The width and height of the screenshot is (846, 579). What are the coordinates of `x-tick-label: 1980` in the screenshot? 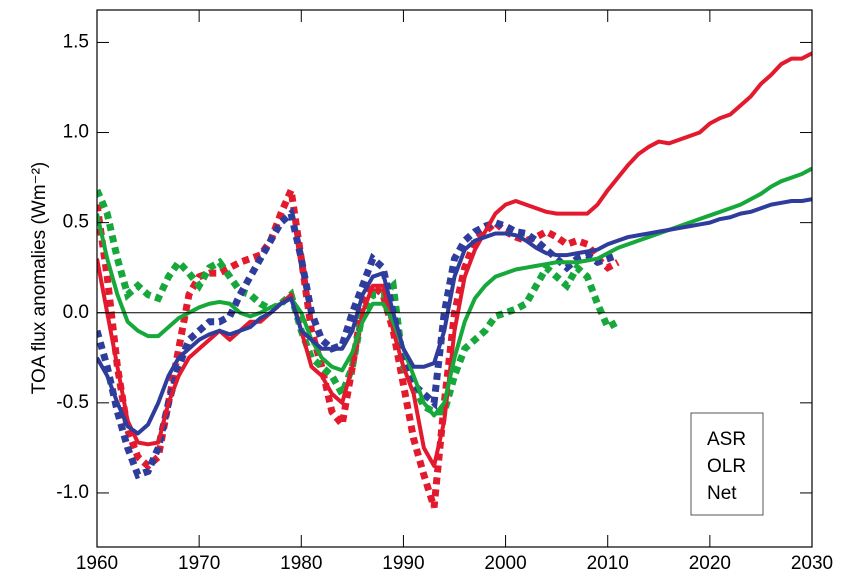 It's located at (301, 563).